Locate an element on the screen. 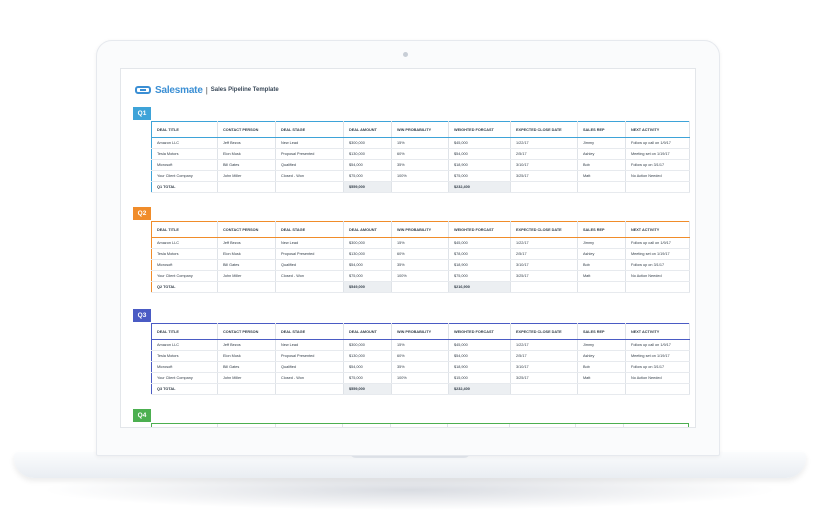 This screenshot has height=520, width=820. table-cell: $78,000 is located at coordinates (479, 254).